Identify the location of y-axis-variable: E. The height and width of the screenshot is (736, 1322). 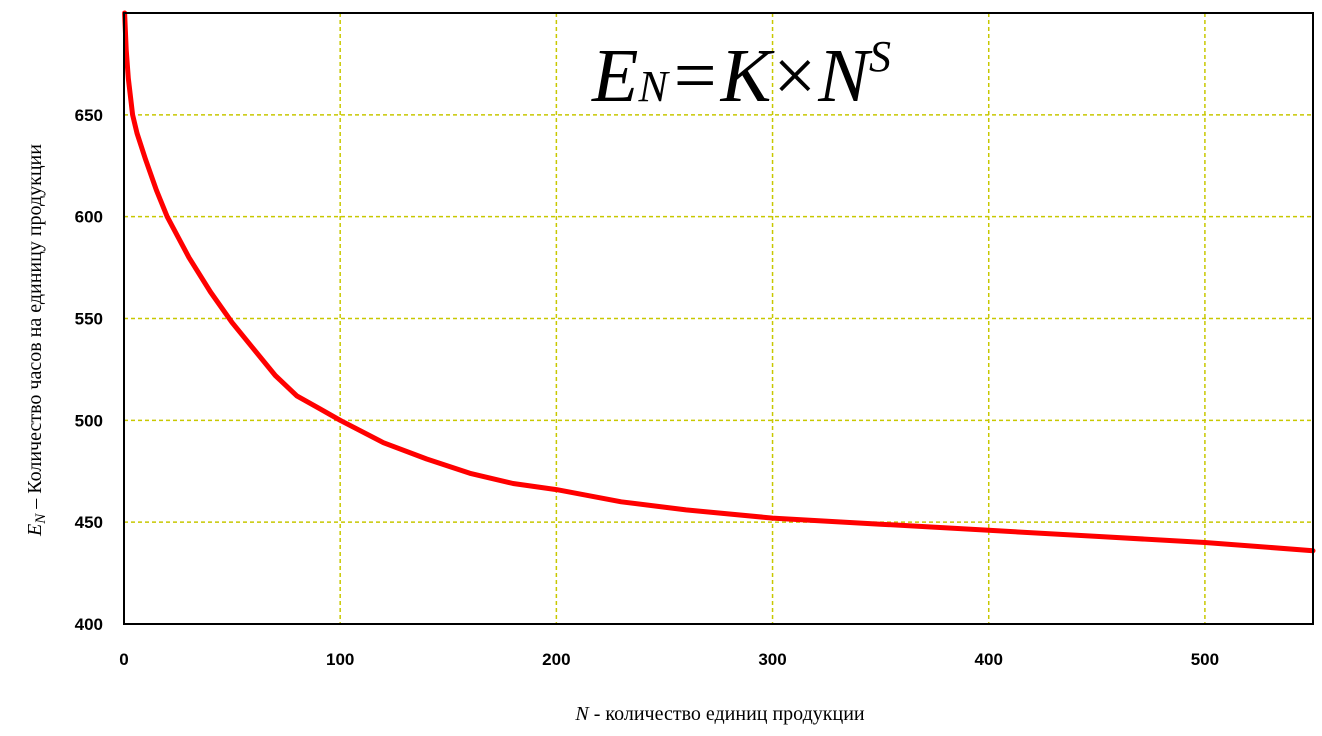
(35, 530).